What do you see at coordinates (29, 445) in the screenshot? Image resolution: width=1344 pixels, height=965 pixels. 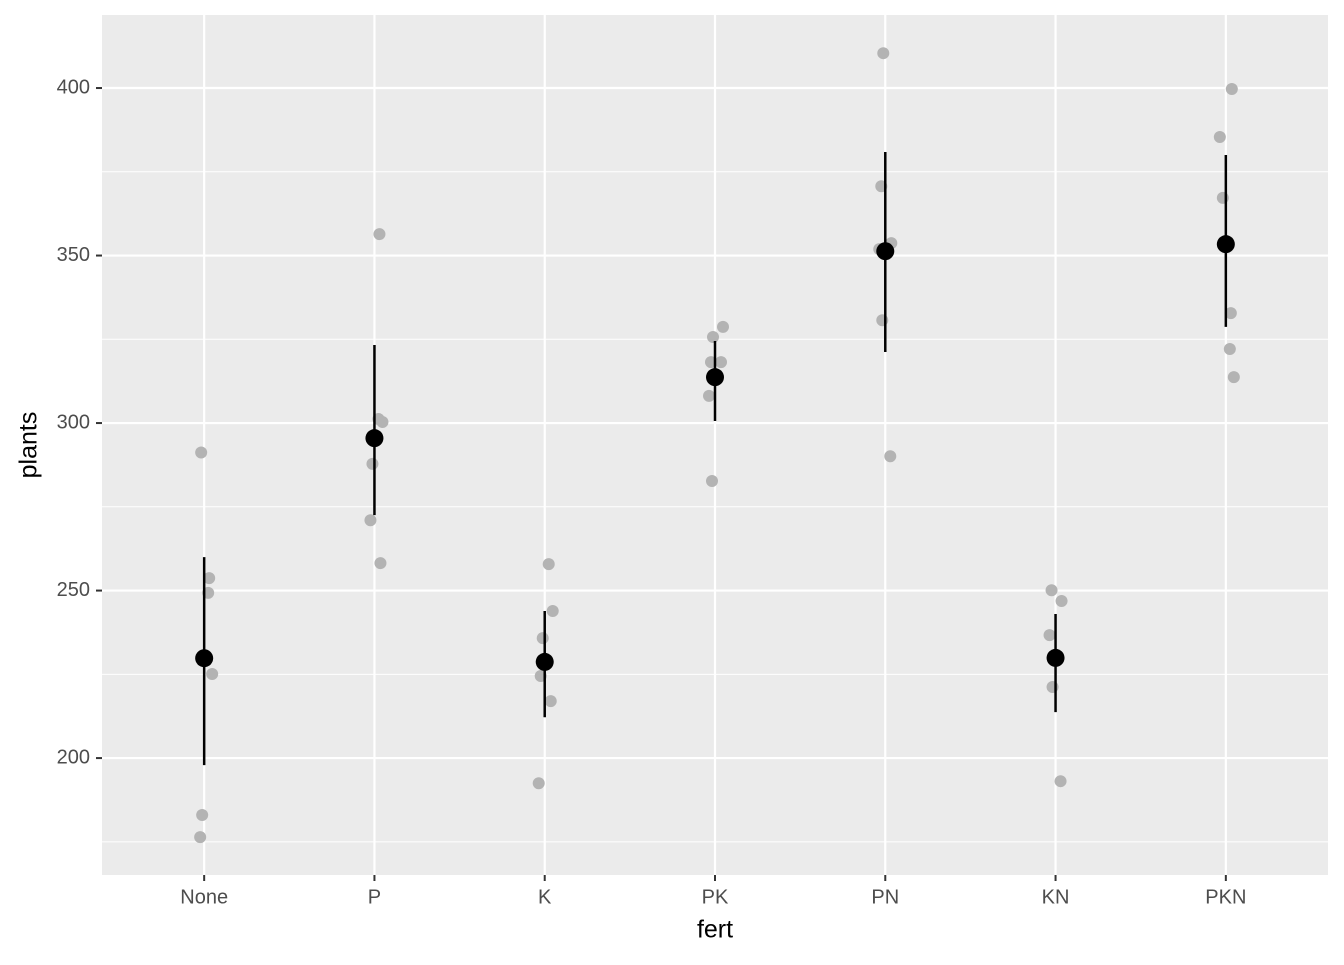 I see `y-axis-title: plants` at bounding box center [29, 445].